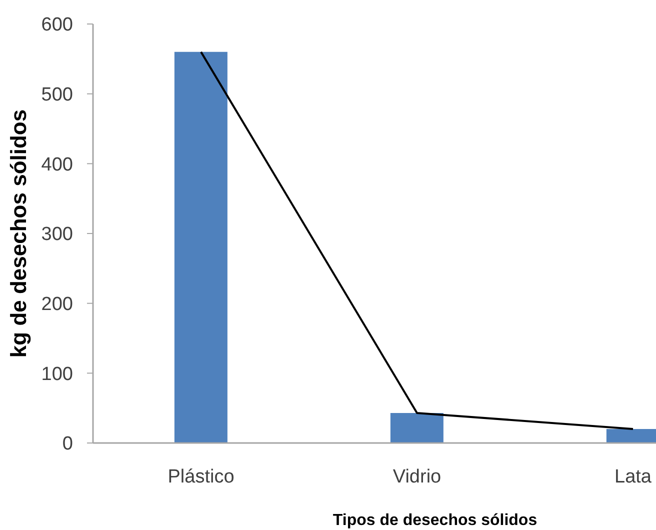 The height and width of the screenshot is (530, 656). I want to click on x-tick-label: Plástico, so click(201, 477).